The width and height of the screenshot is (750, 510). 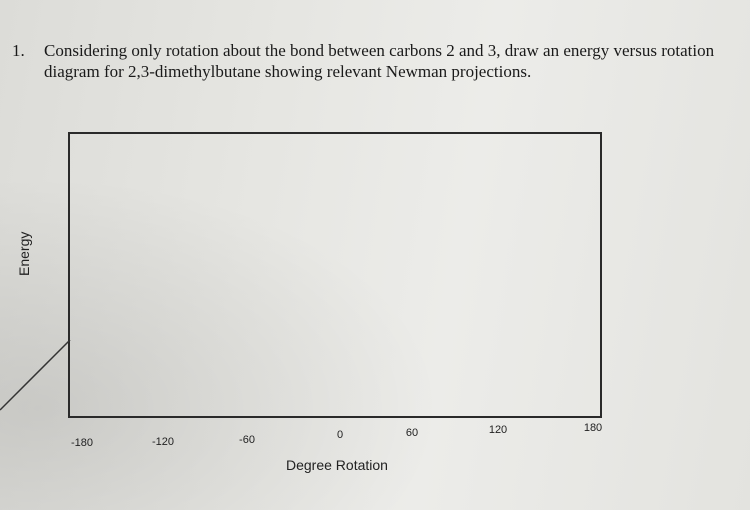 I want to click on x-tick-label: 180, so click(x=593, y=428).